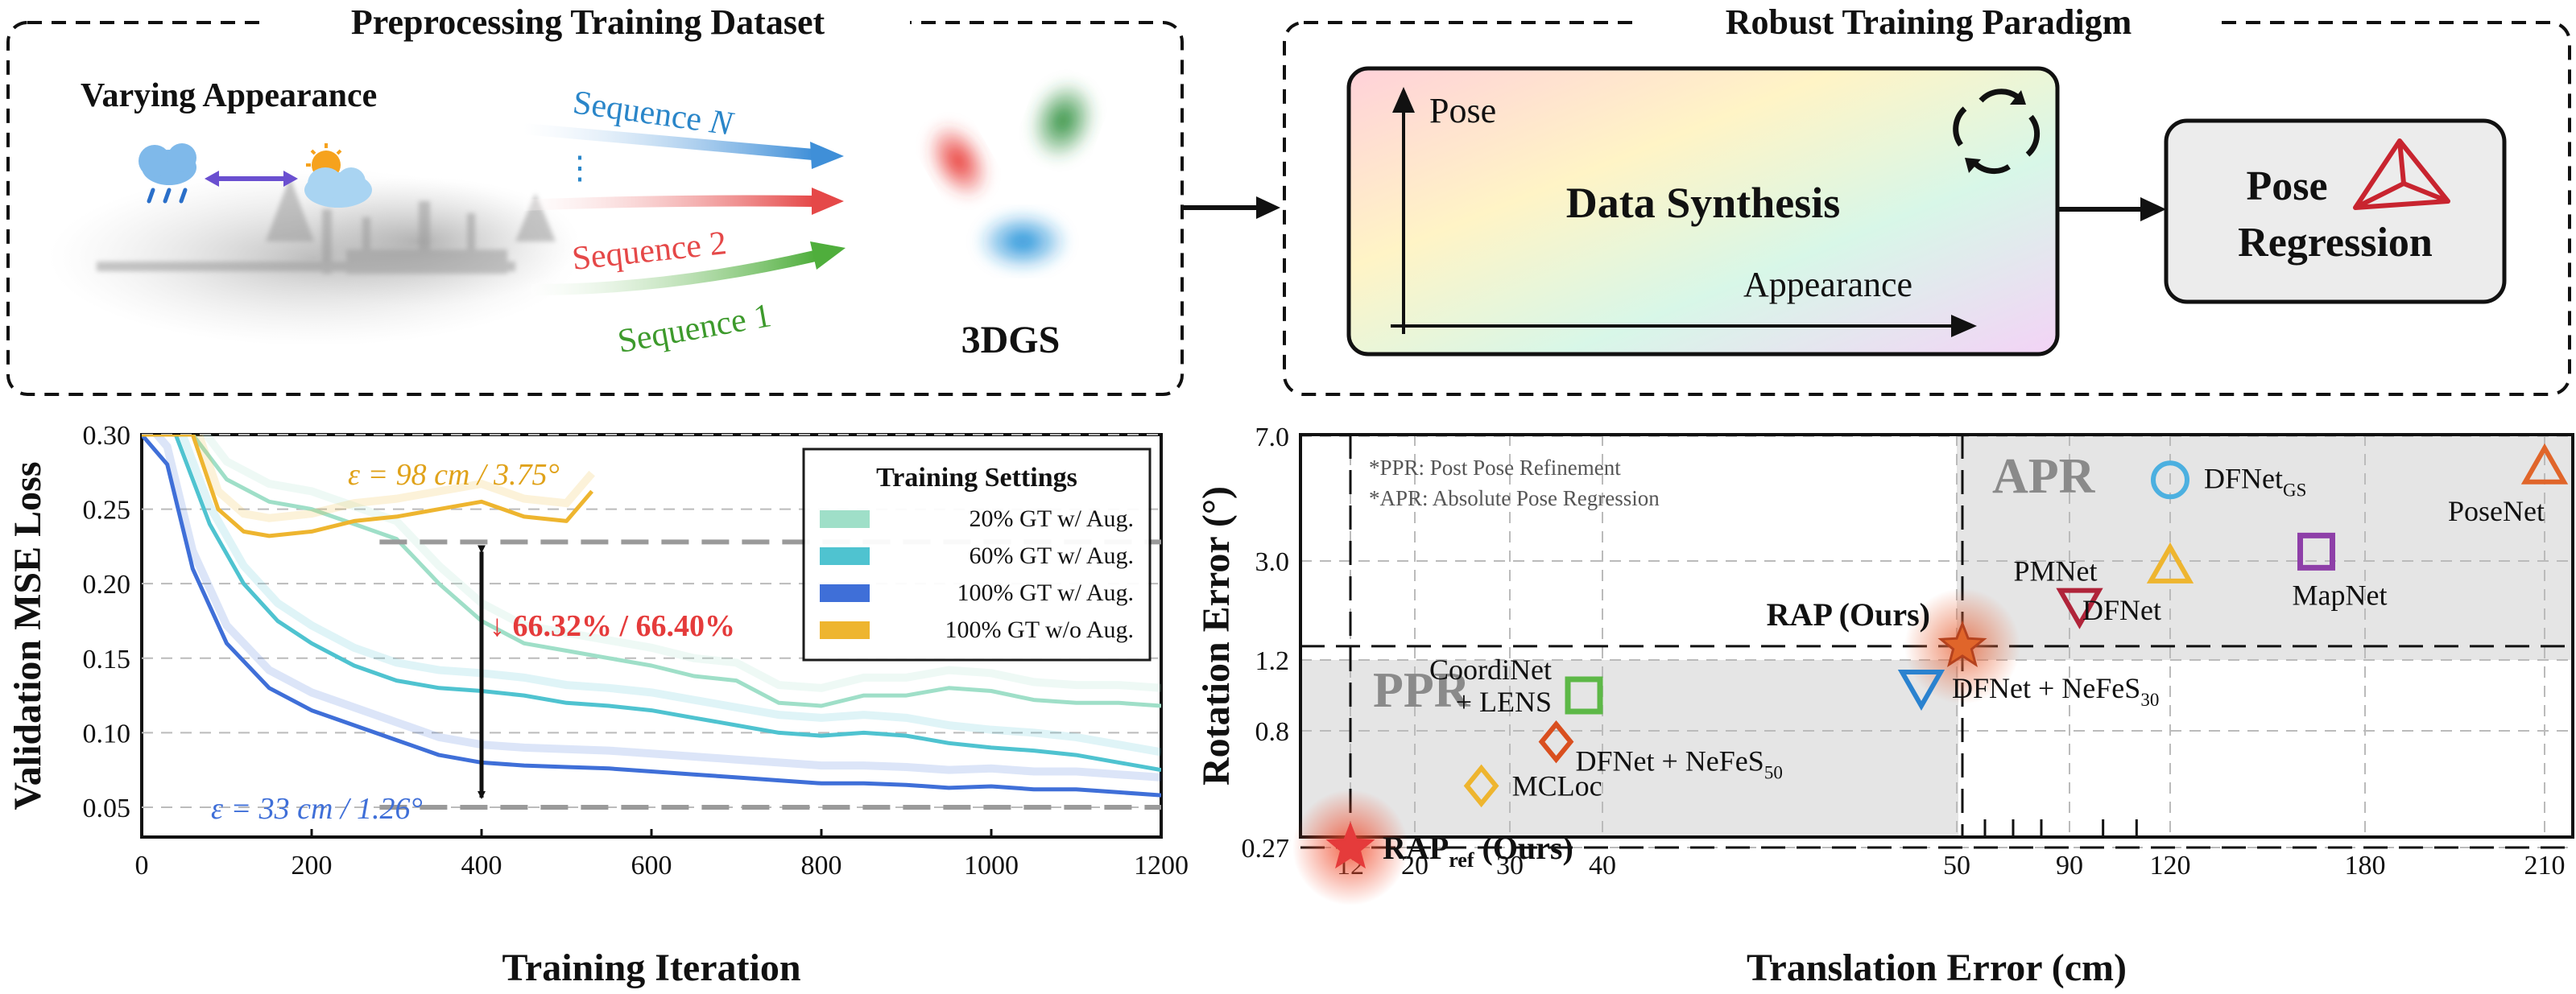 The height and width of the screenshot is (994, 2576). Describe the element at coordinates (142, 866) in the screenshot. I see `loss-xtick-label: 0` at that location.